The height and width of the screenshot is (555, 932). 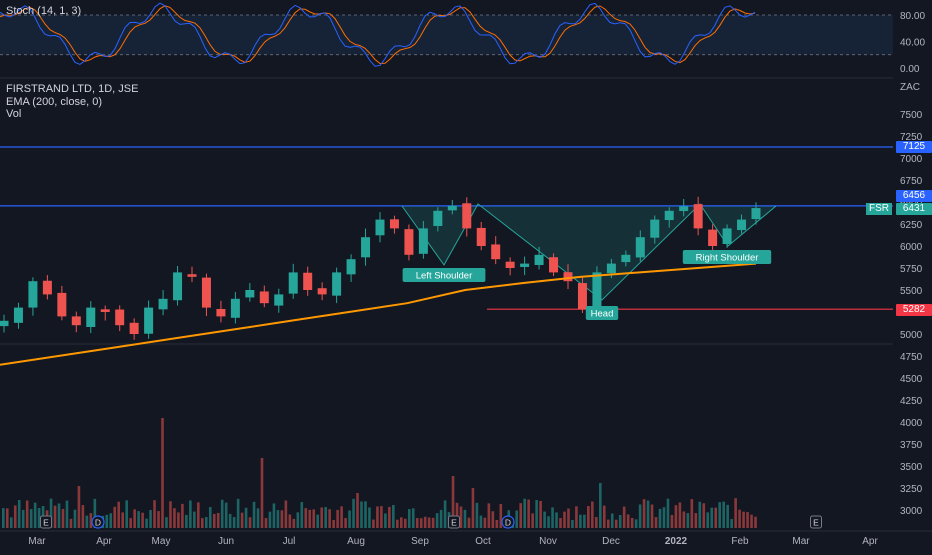 I want to click on left-shoulder-label-box, so click(x=444, y=275).